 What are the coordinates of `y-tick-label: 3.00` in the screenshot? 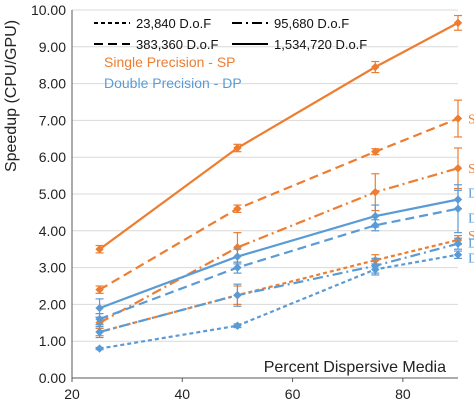 It's located at (52, 268).